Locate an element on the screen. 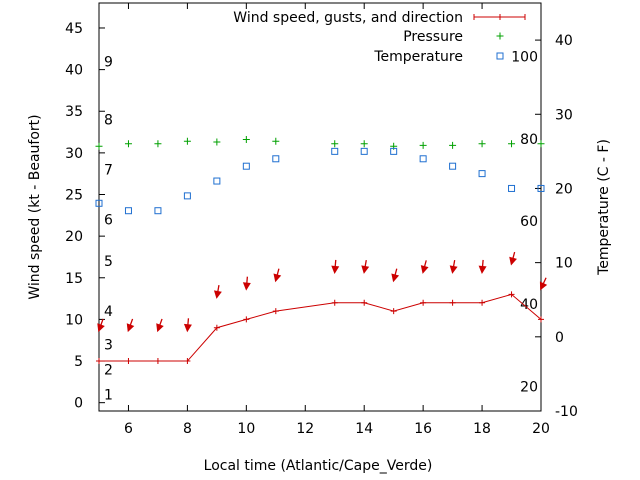  x-tick-label: 14 is located at coordinates (364, 429).